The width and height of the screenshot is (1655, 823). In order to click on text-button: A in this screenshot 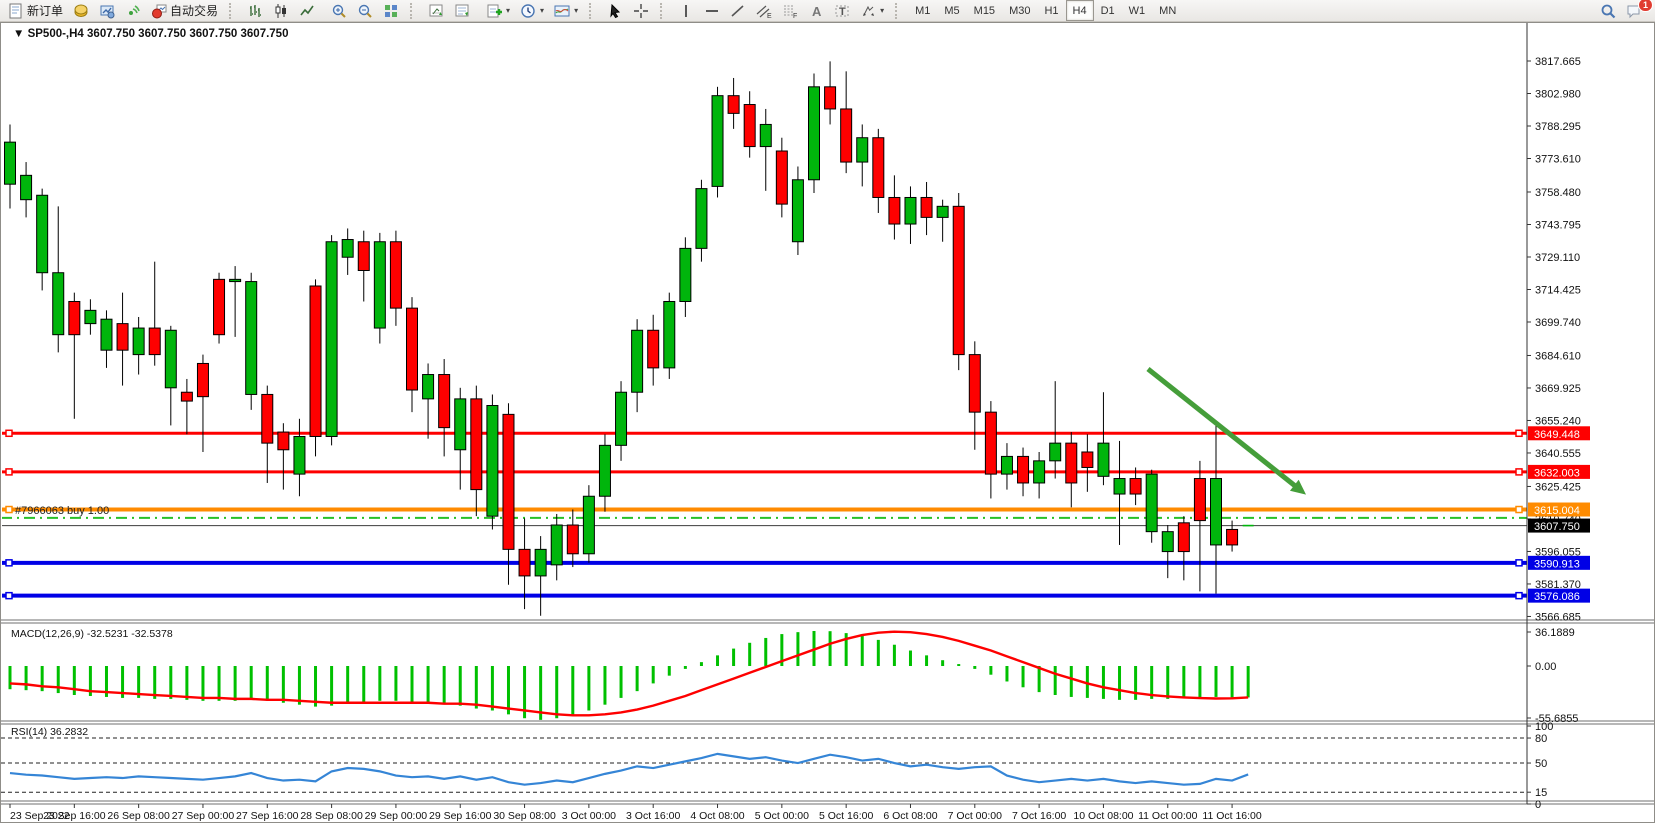, I will do `click(816, 10)`.